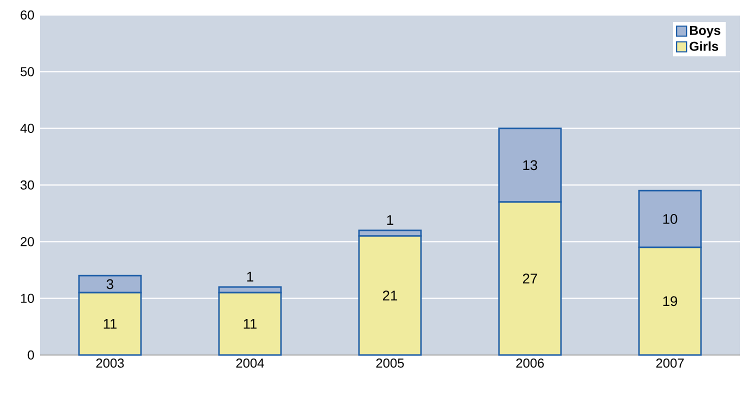  Describe the element at coordinates (31, 355) in the screenshot. I see `y-tick-label: 0` at that location.